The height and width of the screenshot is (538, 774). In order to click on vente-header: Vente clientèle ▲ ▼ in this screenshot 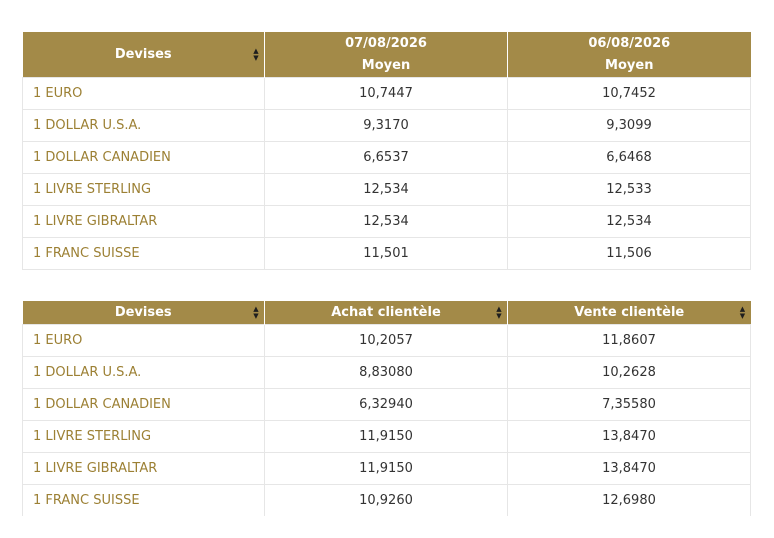, I will do `click(629, 313)`.